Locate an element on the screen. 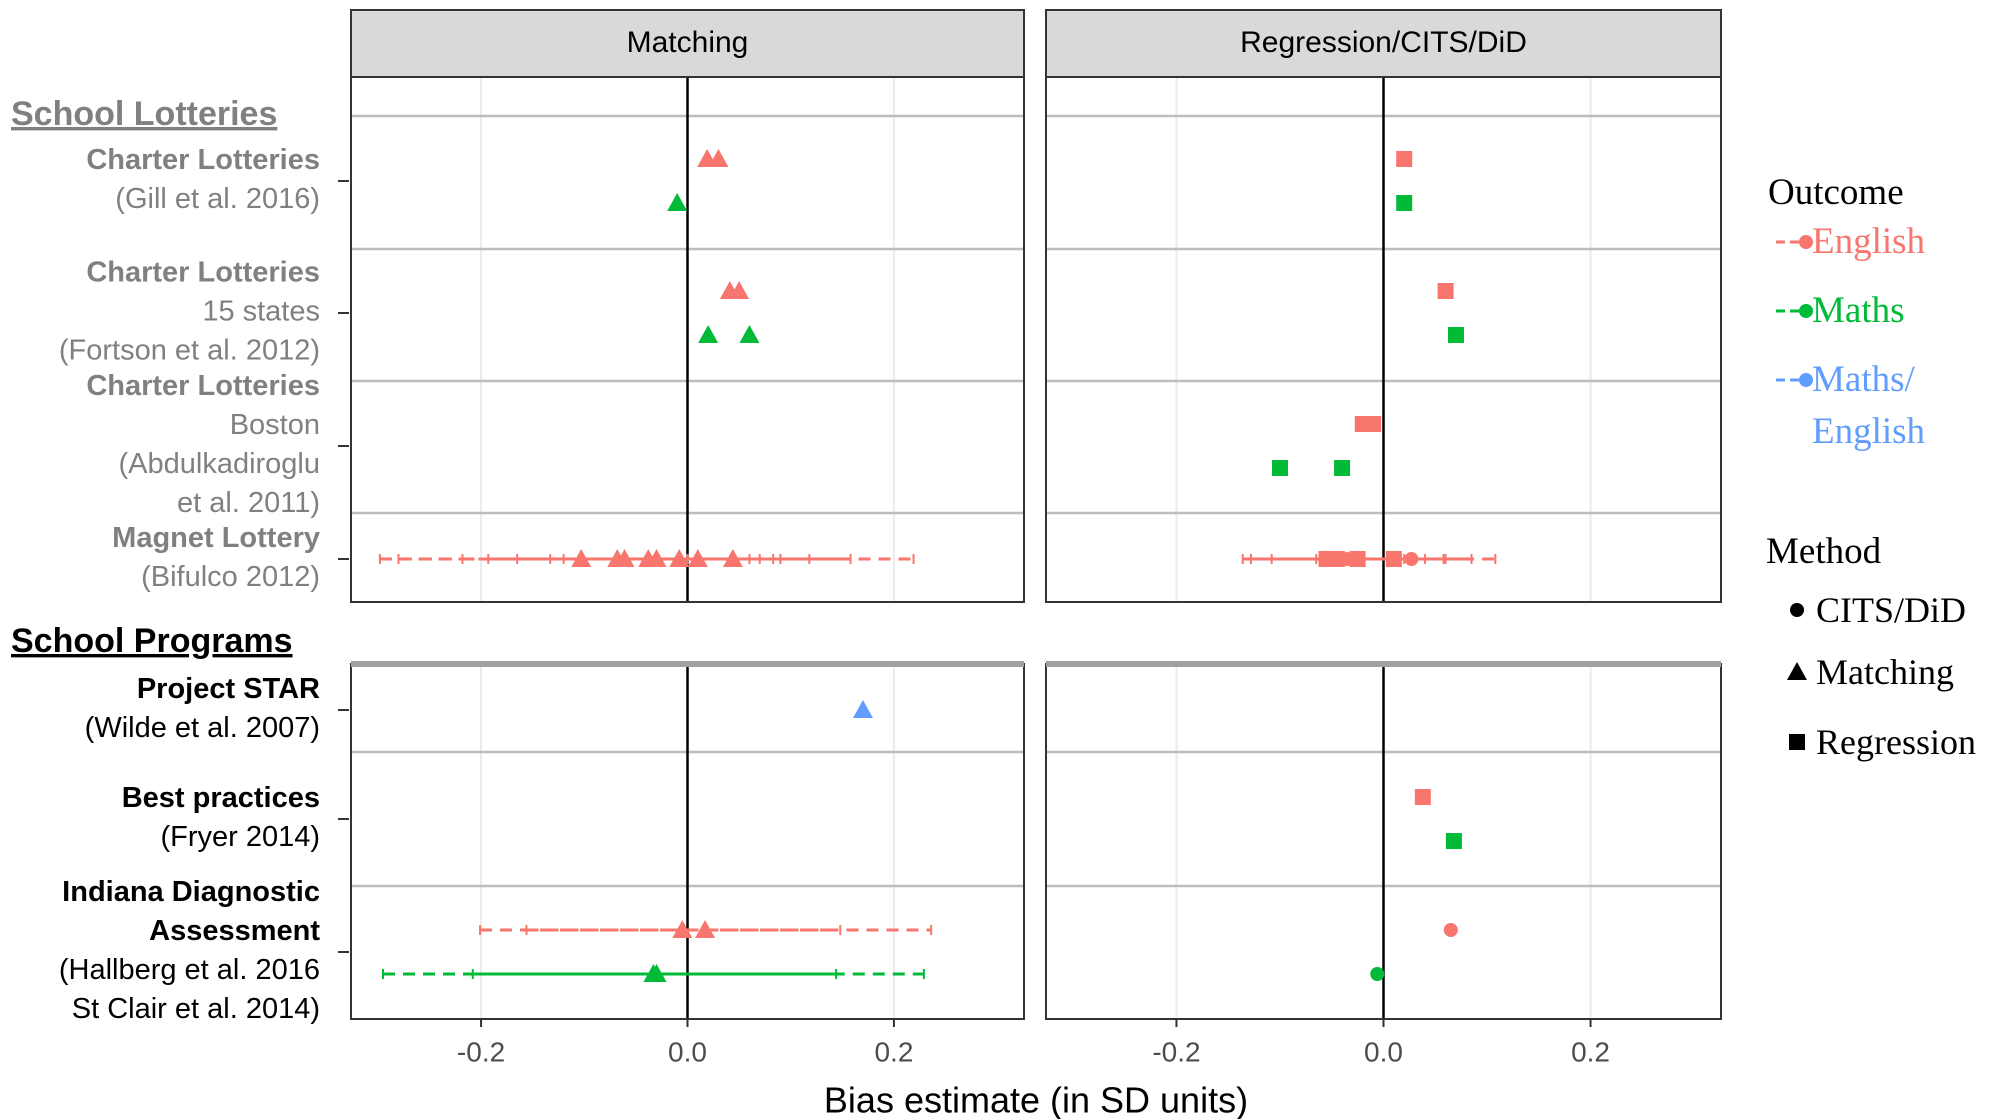 The width and height of the screenshot is (2012, 1119). strip-title: Regression/CITS/DiD is located at coordinates (1383, 42).